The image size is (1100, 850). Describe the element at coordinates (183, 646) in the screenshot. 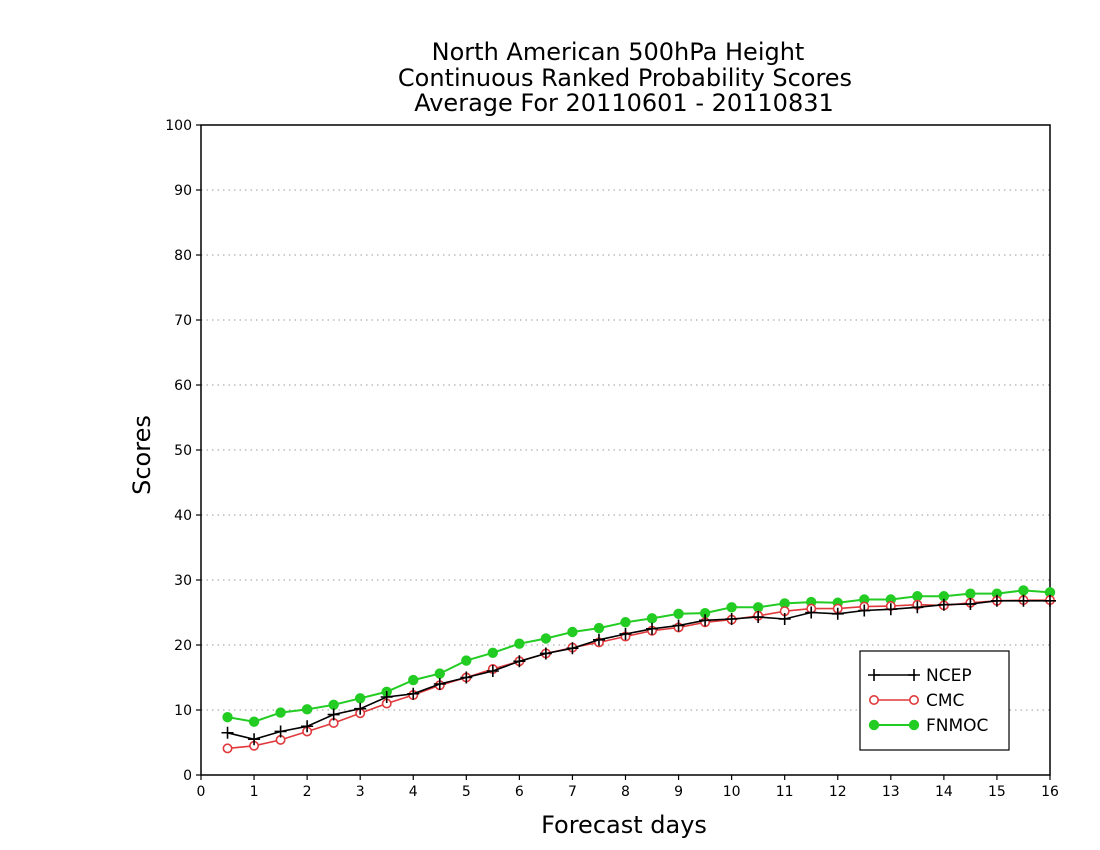

I see `y-tick-label: 20` at that location.